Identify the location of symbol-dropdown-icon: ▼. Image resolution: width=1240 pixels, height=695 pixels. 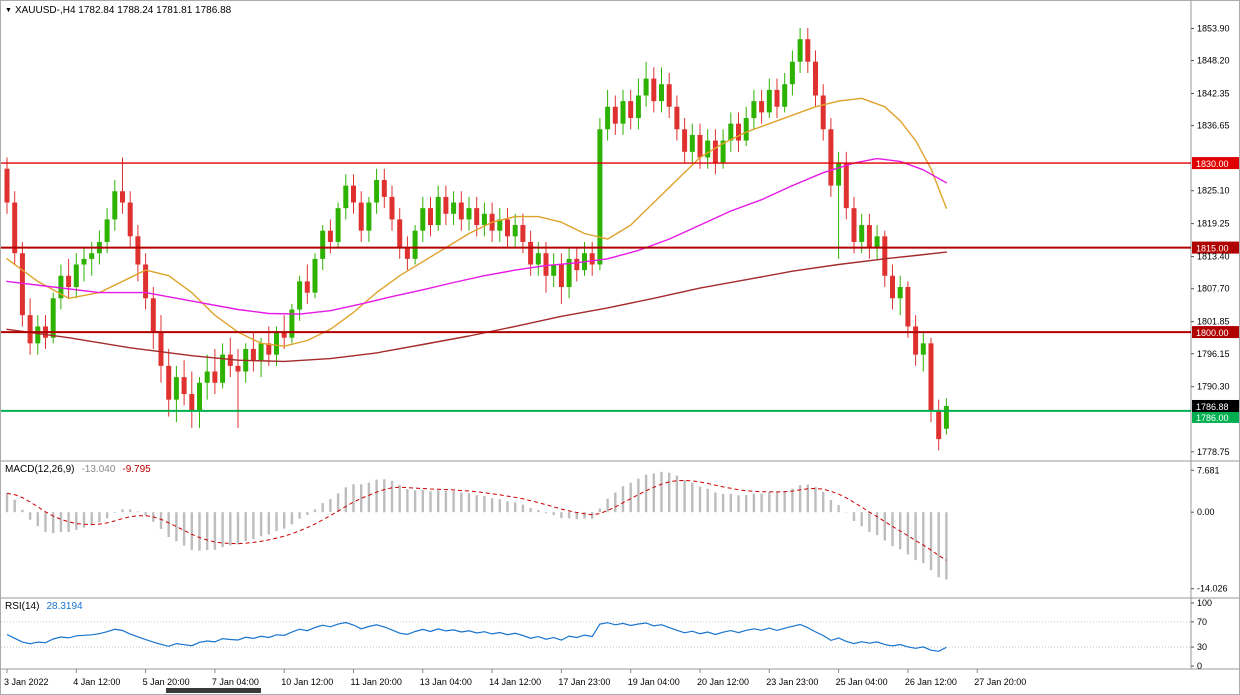
(8, 10).